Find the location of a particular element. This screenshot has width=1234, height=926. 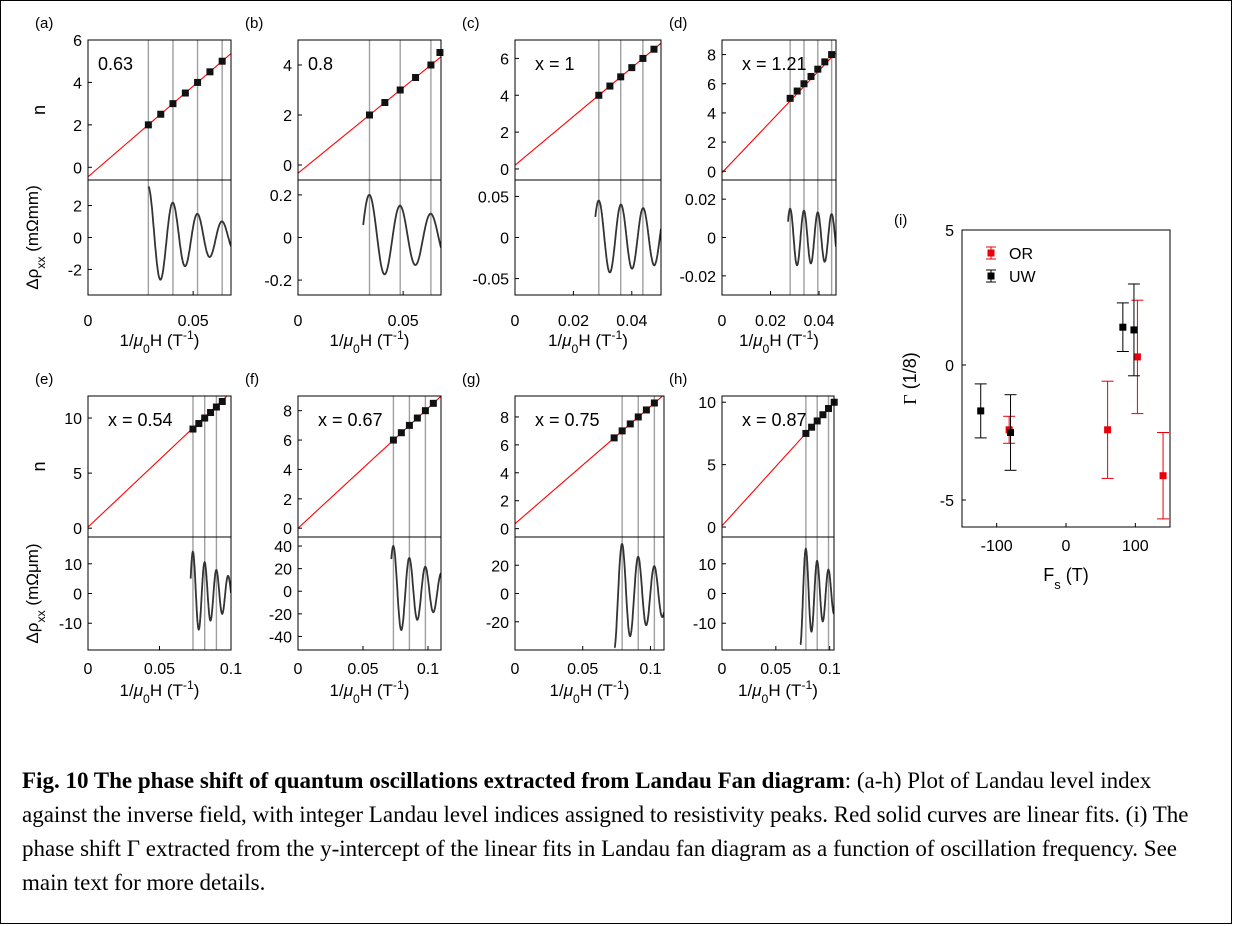

y-tick-label: 8 is located at coordinates (711, 56).